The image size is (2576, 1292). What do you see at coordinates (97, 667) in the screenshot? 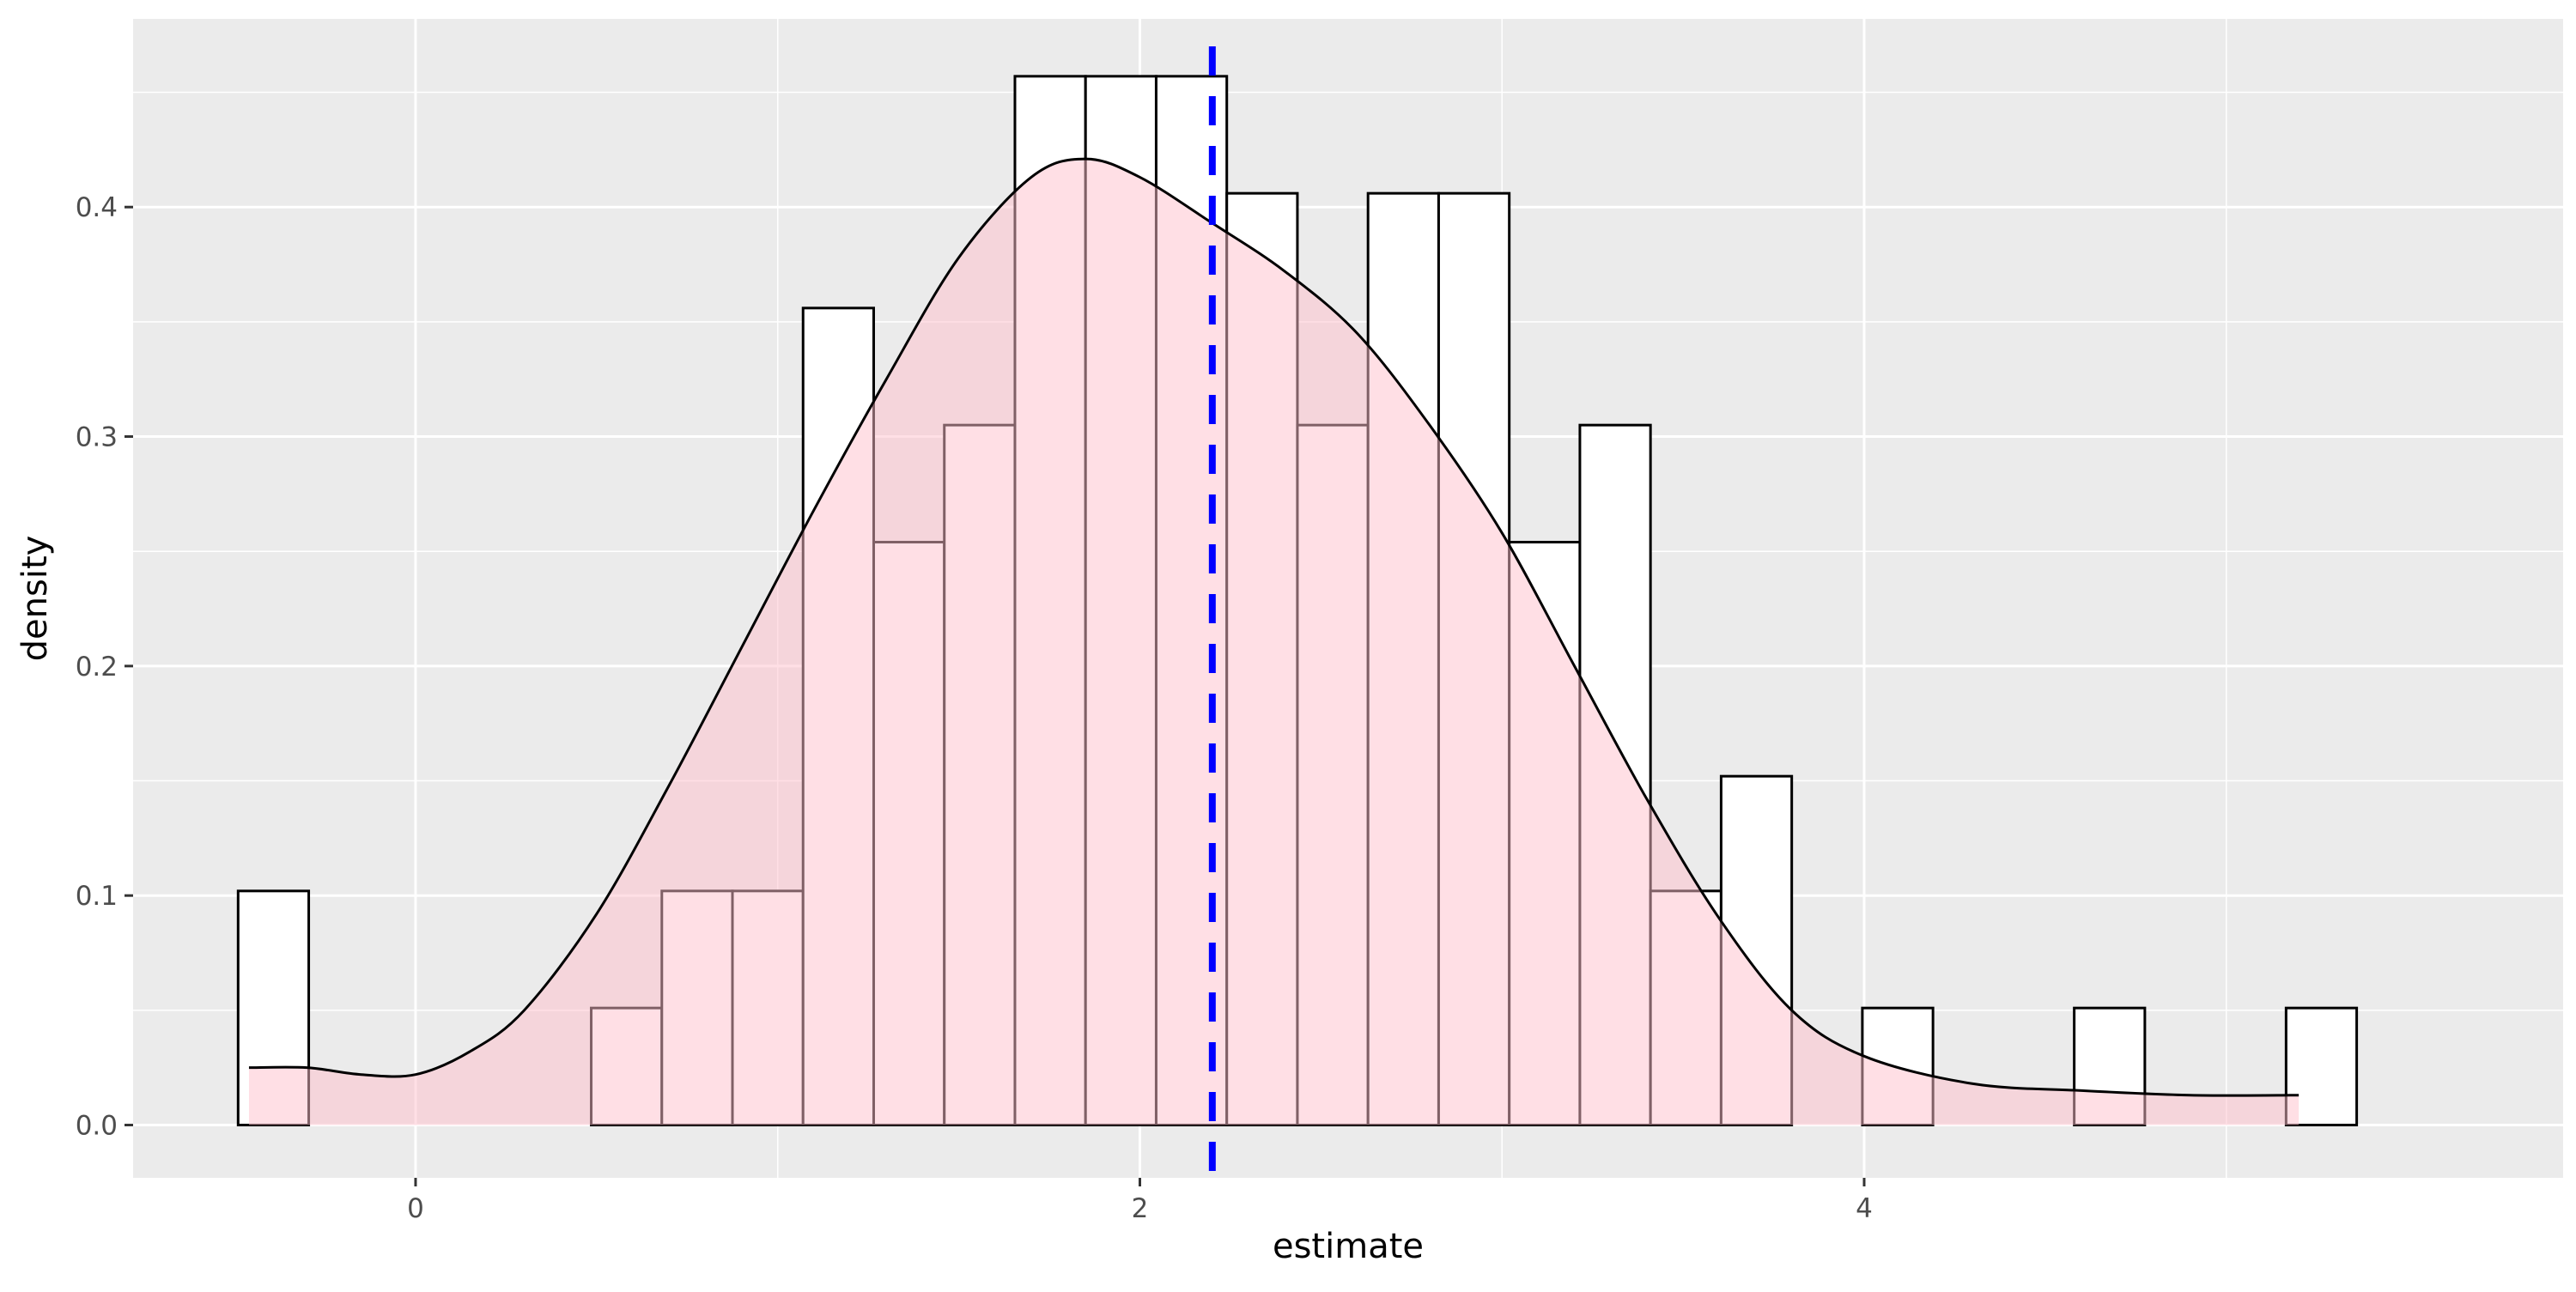
I see `y-tick-label: 0.2` at bounding box center [97, 667].